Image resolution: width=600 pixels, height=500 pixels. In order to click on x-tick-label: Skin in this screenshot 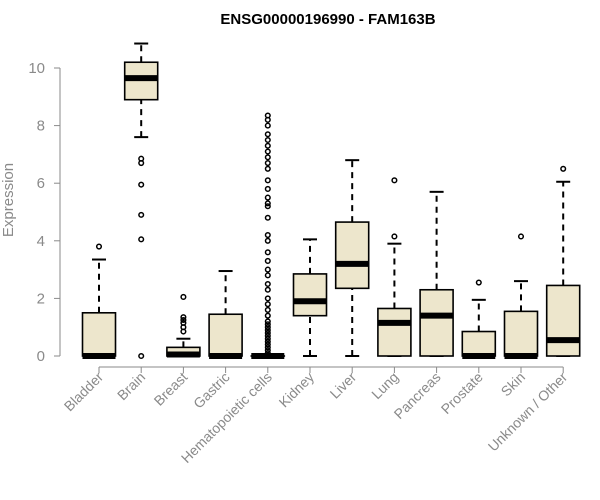, I will do `click(513, 384)`.